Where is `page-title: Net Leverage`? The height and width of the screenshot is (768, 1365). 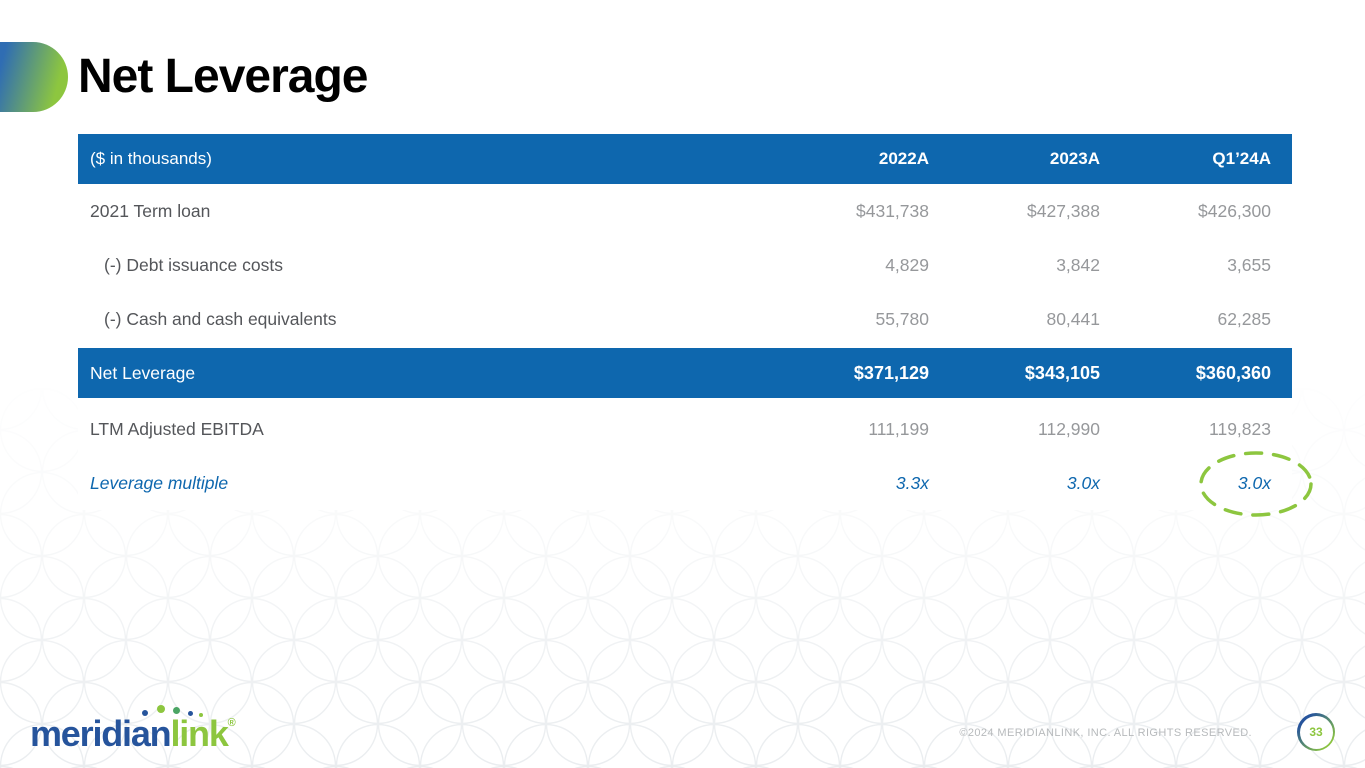 page-title: Net Leverage is located at coordinates (223, 76).